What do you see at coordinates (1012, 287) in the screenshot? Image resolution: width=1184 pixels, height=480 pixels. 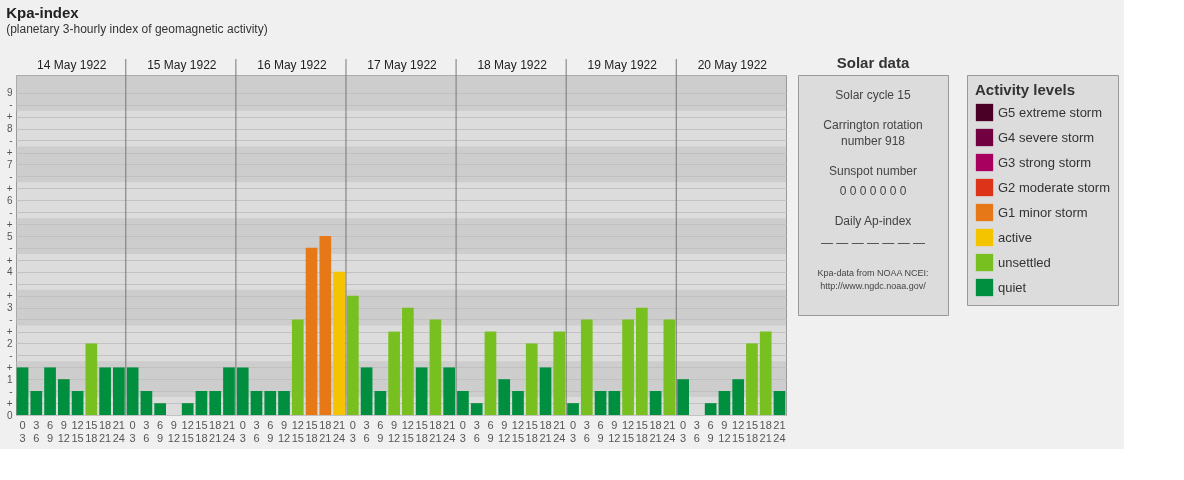 I see `legend-label: quiet` at bounding box center [1012, 287].